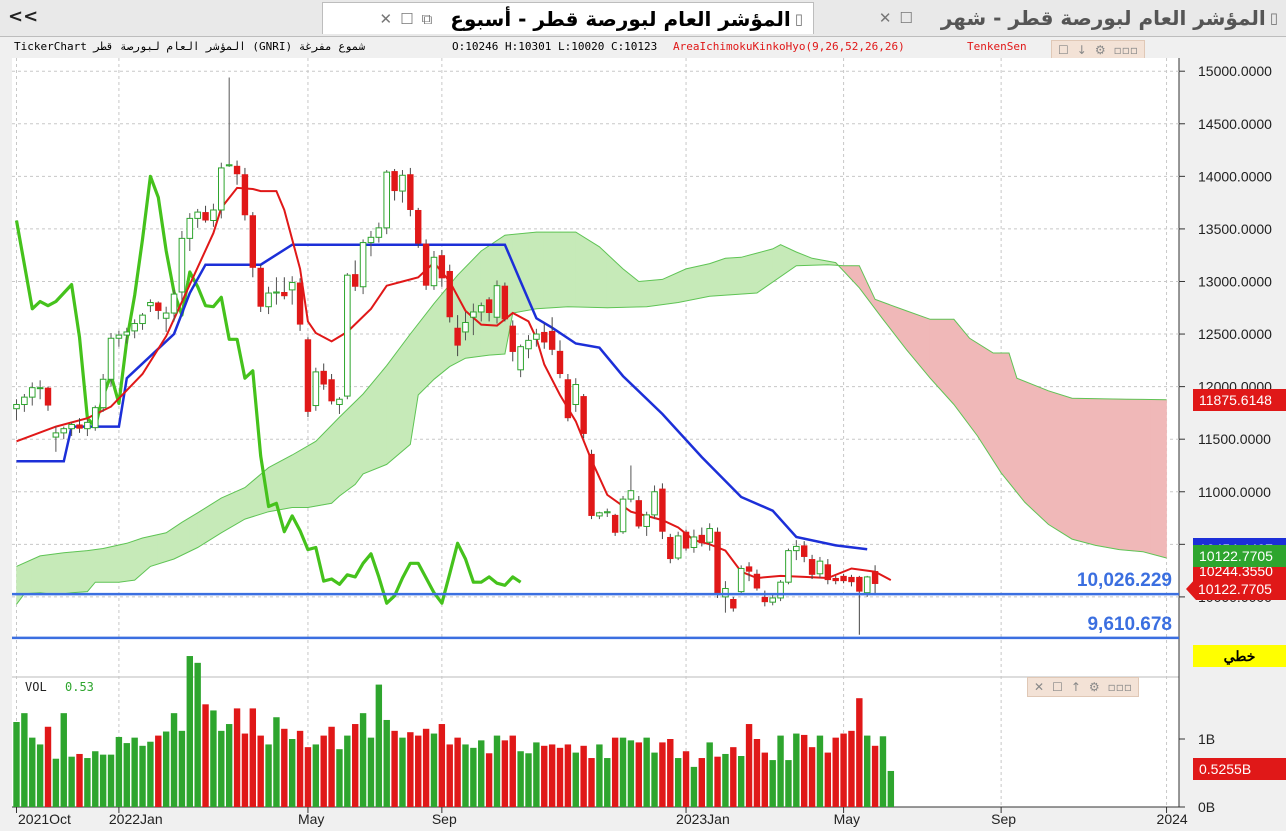  I want to click on tab-title: المؤشر العام لبورصة قطر - أسبوع, so click(620, 18).